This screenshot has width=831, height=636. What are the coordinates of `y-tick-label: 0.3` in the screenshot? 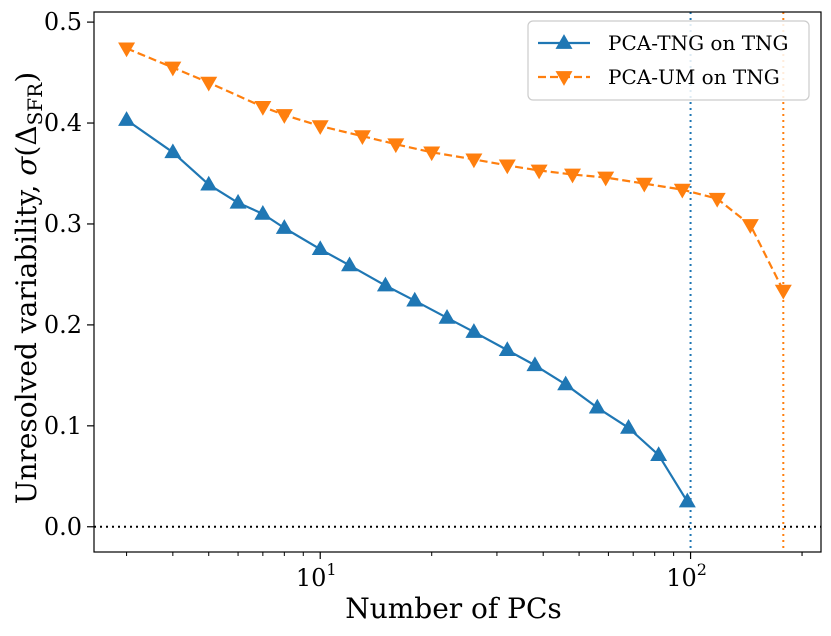 It's located at (63, 224).